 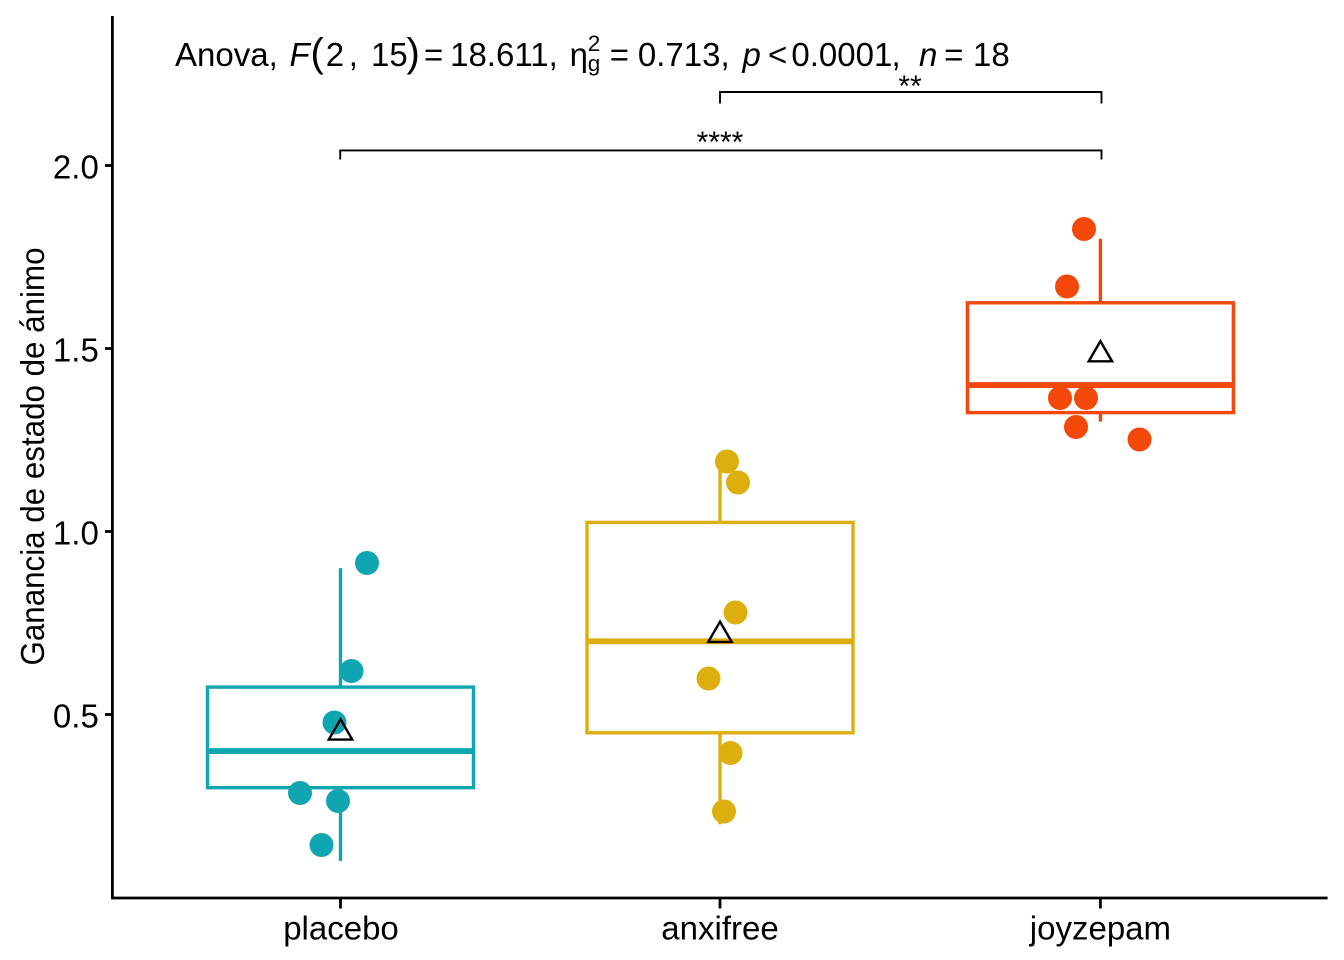 I want to click on svg-text: 1.0, so click(x=76, y=533).